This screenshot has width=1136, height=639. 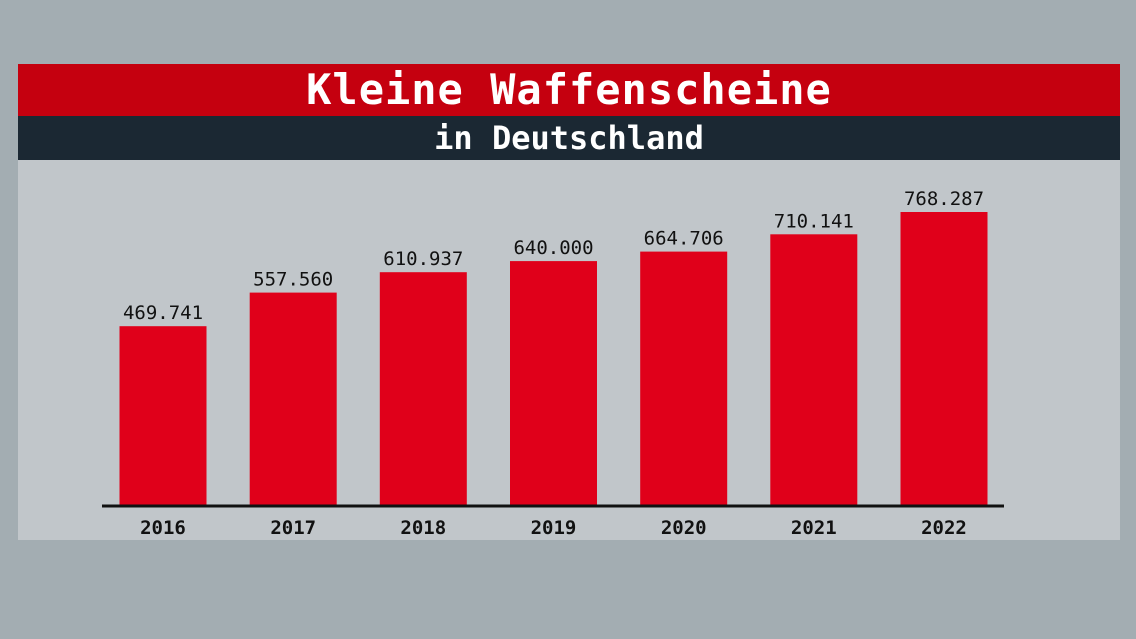 I want to click on x-tick-label-2019: 2019, so click(x=554, y=528).